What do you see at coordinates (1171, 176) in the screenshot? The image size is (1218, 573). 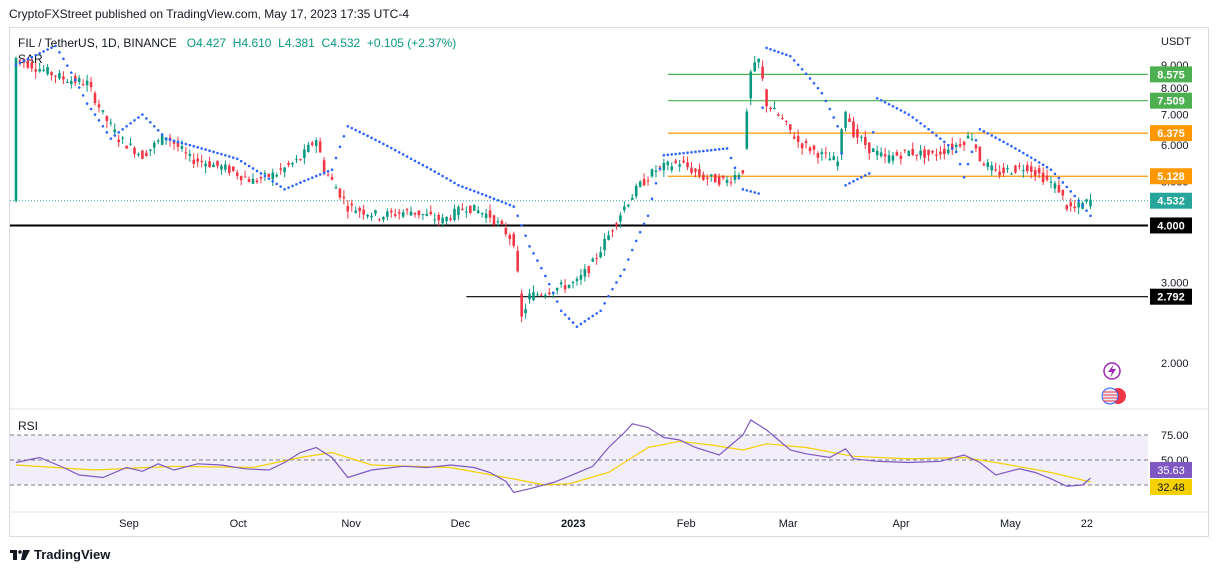 I see `level-tag-5.128` at bounding box center [1171, 176].